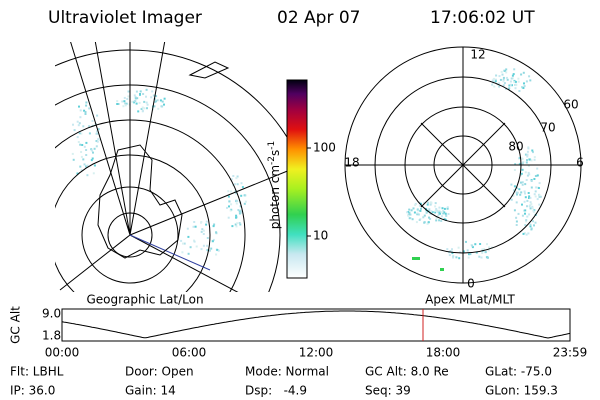  I want to click on time: 17:06:02 UT, so click(482, 18).